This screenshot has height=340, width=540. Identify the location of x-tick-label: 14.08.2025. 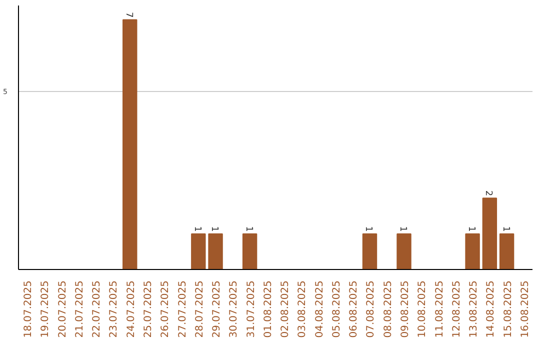
(491, 309).